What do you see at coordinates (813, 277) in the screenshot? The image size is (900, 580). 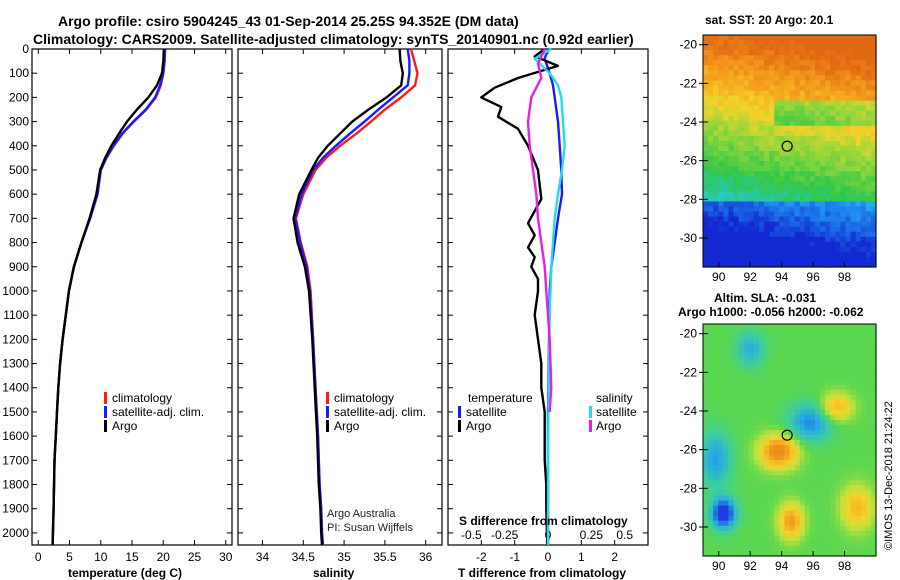 I see `map-x-tick-label: 96` at bounding box center [813, 277].